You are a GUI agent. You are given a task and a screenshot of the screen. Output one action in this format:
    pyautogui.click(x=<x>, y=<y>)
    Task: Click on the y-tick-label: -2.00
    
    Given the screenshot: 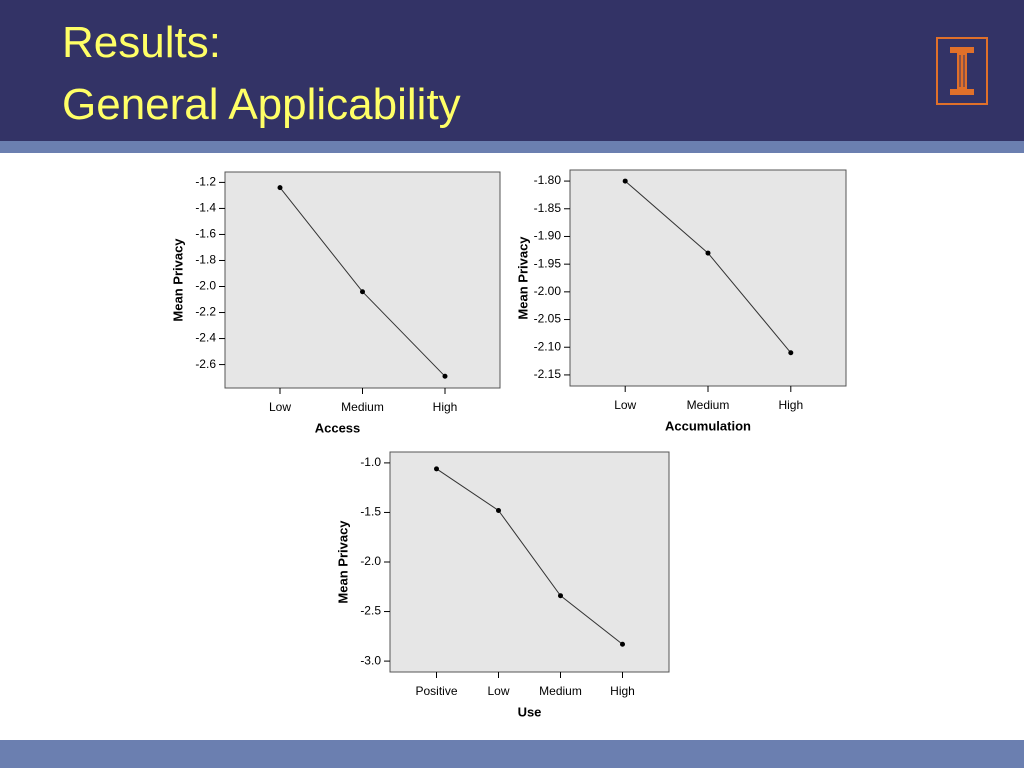 What is the action you would take?
    pyautogui.click(x=548, y=291)
    